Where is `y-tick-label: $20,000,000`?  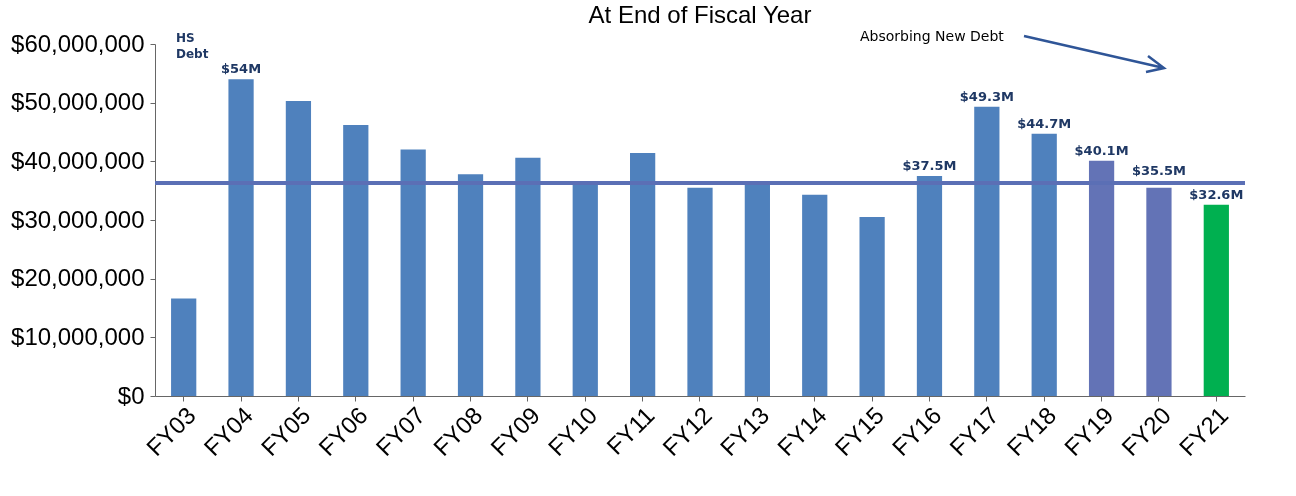
y-tick-label: $20,000,000 is located at coordinates (78, 278).